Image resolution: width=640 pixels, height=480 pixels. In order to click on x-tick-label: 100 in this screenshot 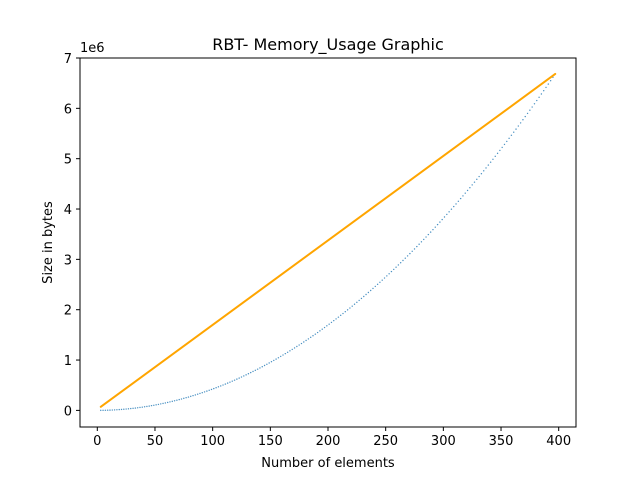, I will do `click(212, 441)`.